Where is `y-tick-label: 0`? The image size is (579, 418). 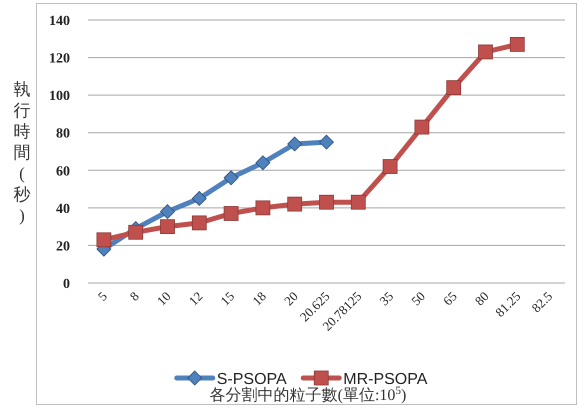
y-tick-label: 0 is located at coordinates (66, 284).